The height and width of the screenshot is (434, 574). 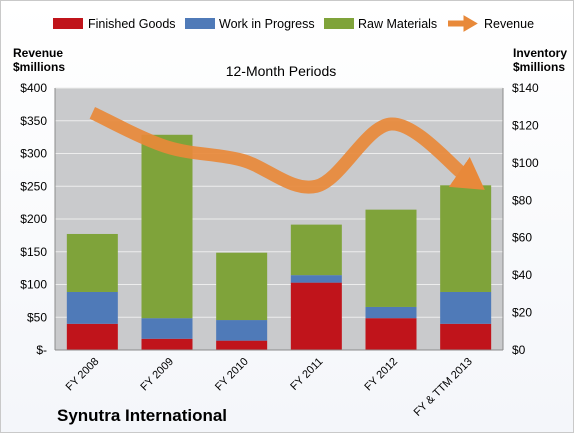 What do you see at coordinates (232, 375) in the screenshot?
I see `x-tick-label-fy-2010: FY 2010` at bounding box center [232, 375].